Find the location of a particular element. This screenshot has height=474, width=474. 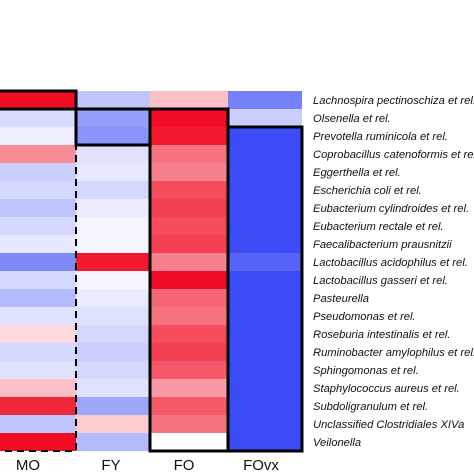

row-label: Veilonella is located at coordinates (337, 443).